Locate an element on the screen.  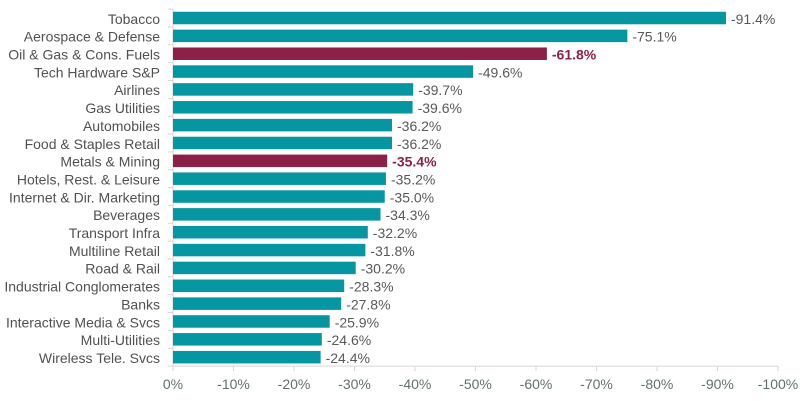
svg-text: -27.8% is located at coordinates (368, 304).